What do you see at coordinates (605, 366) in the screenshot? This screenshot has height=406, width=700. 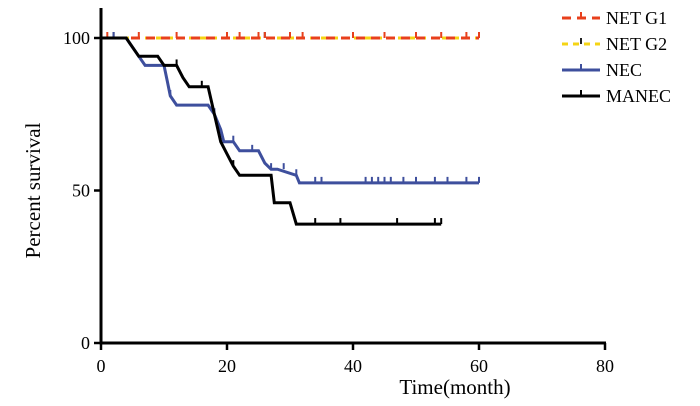 I see `x-tick-label: 80` at bounding box center [605, 366].